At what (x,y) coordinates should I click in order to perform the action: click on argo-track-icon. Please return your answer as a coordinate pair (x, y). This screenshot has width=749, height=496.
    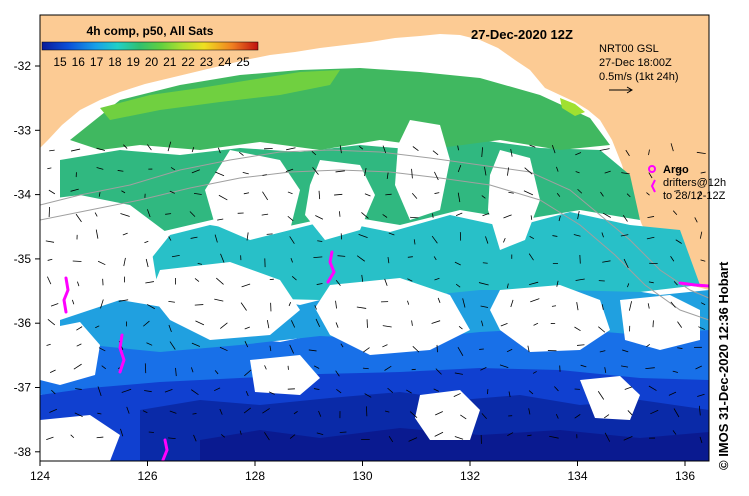
    Looking at the image, I should click on (653, 186).